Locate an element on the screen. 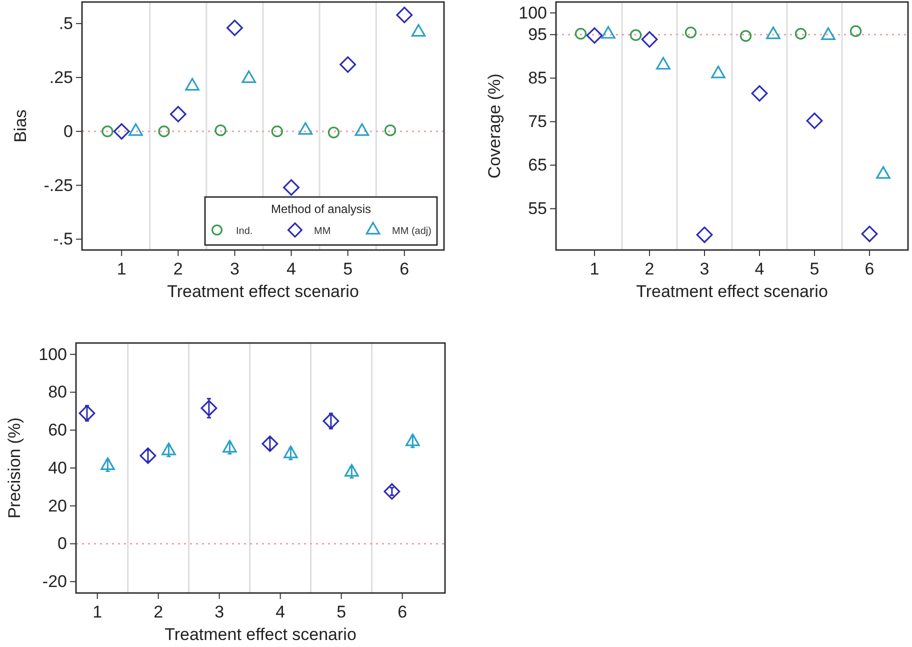 This screenshot has height=647, width=912. y-tick-label: 75 is located at coordinates (537, 122).